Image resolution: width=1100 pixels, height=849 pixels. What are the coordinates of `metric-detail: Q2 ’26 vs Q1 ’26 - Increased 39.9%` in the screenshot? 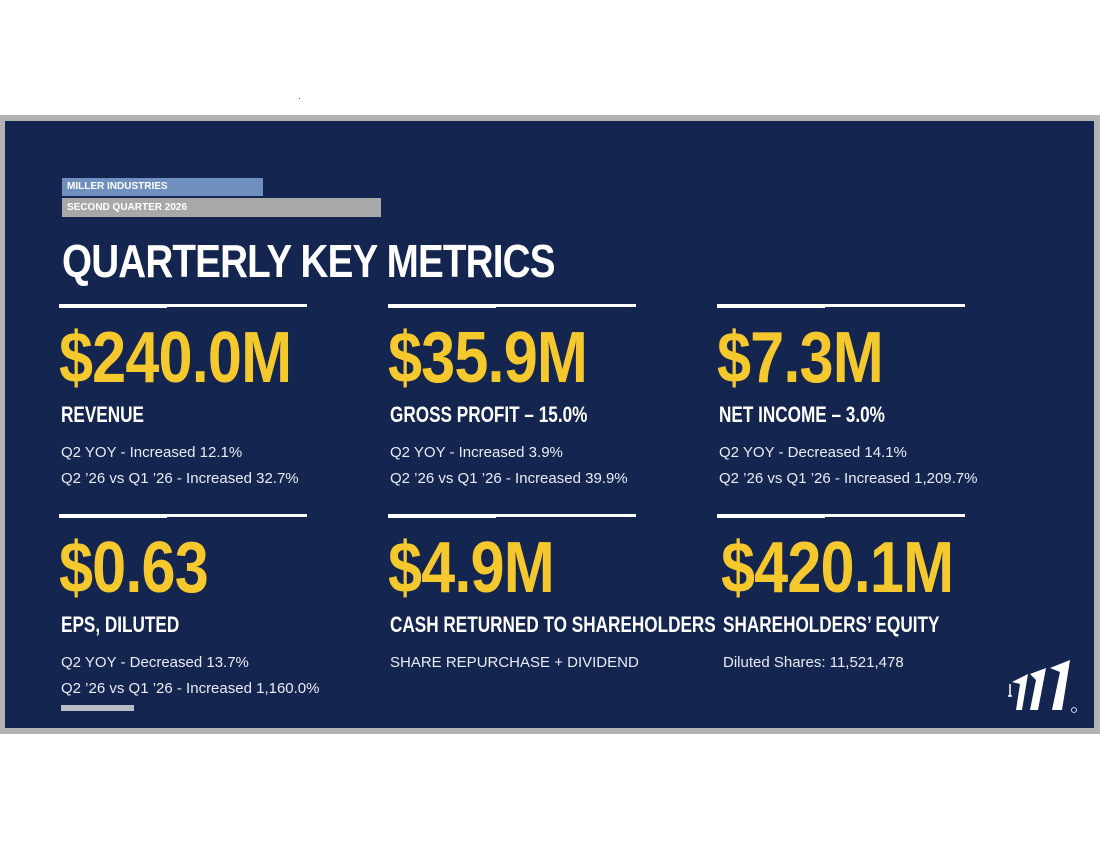 It's located at (509, 478).